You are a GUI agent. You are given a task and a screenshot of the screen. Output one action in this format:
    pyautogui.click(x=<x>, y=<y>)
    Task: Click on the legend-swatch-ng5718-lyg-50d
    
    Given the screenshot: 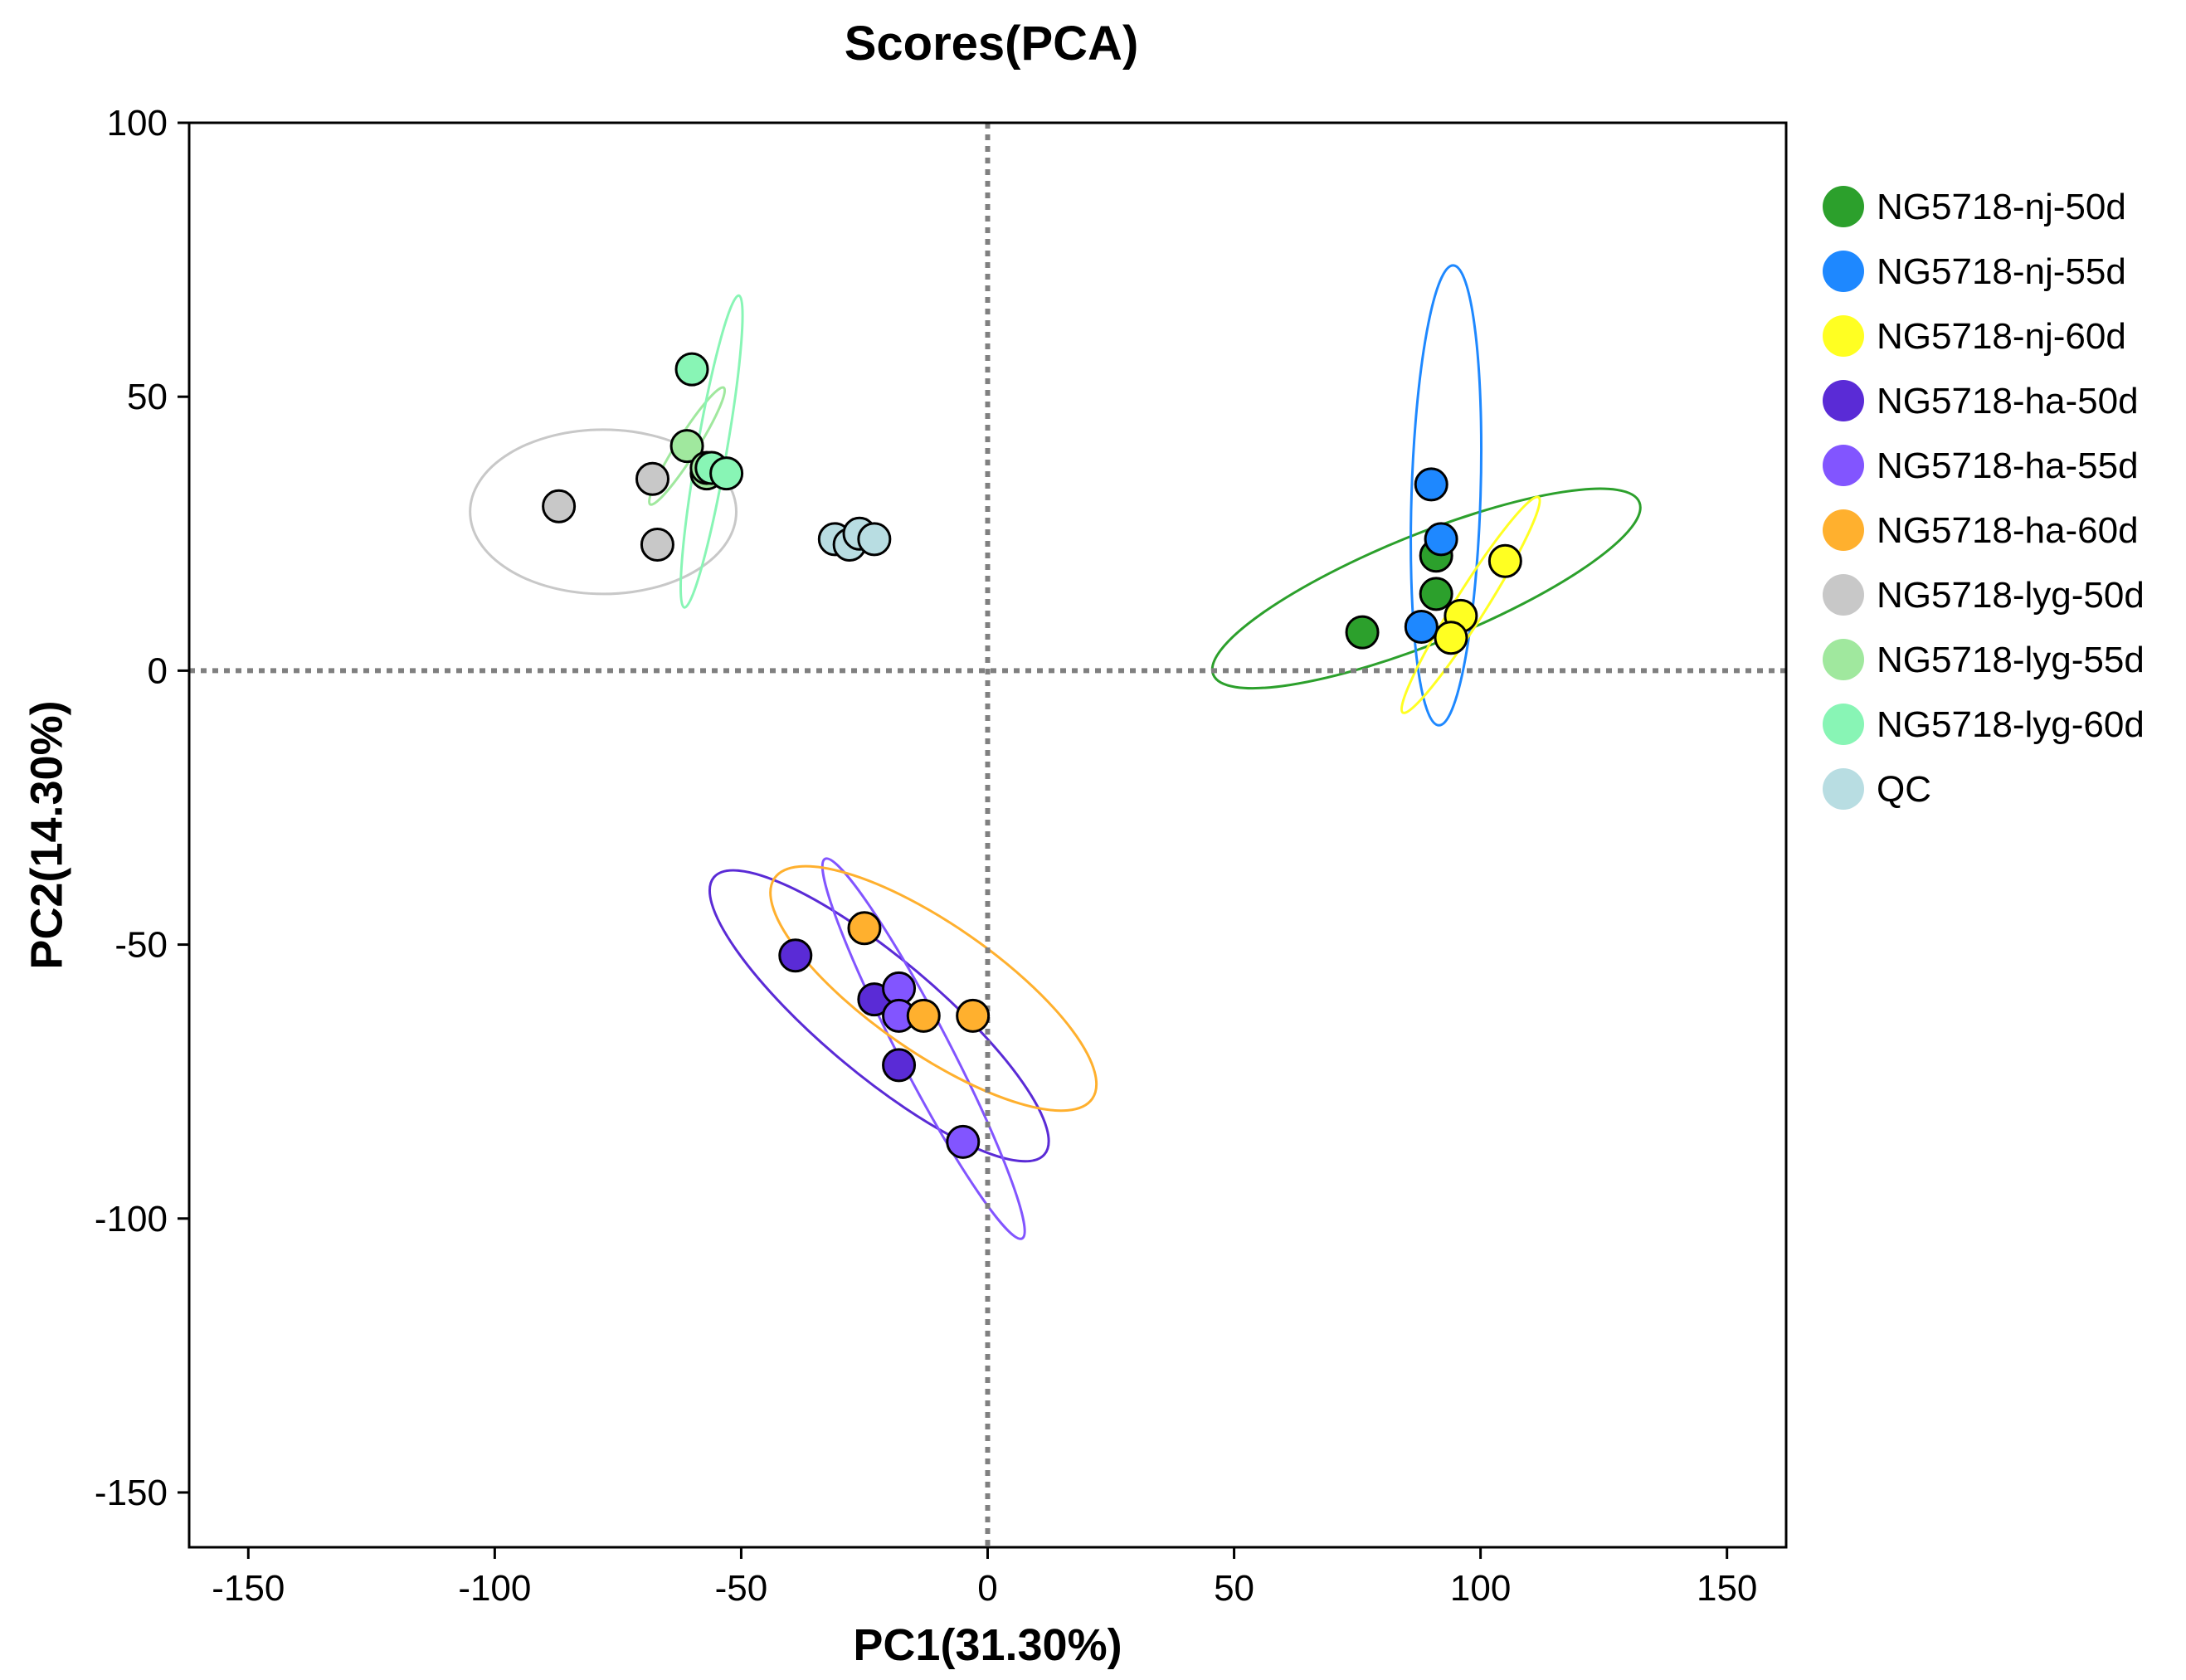 What is the action you would take?
    pyautogui.click(x=1843, y=595)
    